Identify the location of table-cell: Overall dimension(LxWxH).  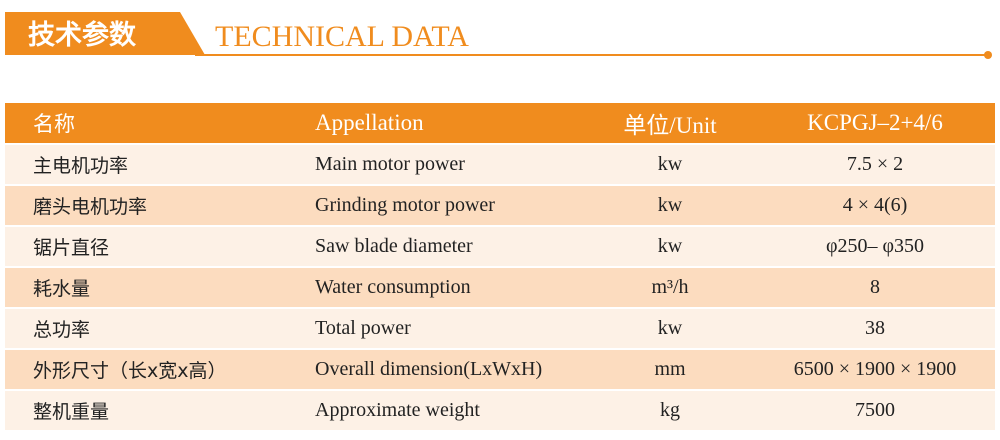
(429, 369).